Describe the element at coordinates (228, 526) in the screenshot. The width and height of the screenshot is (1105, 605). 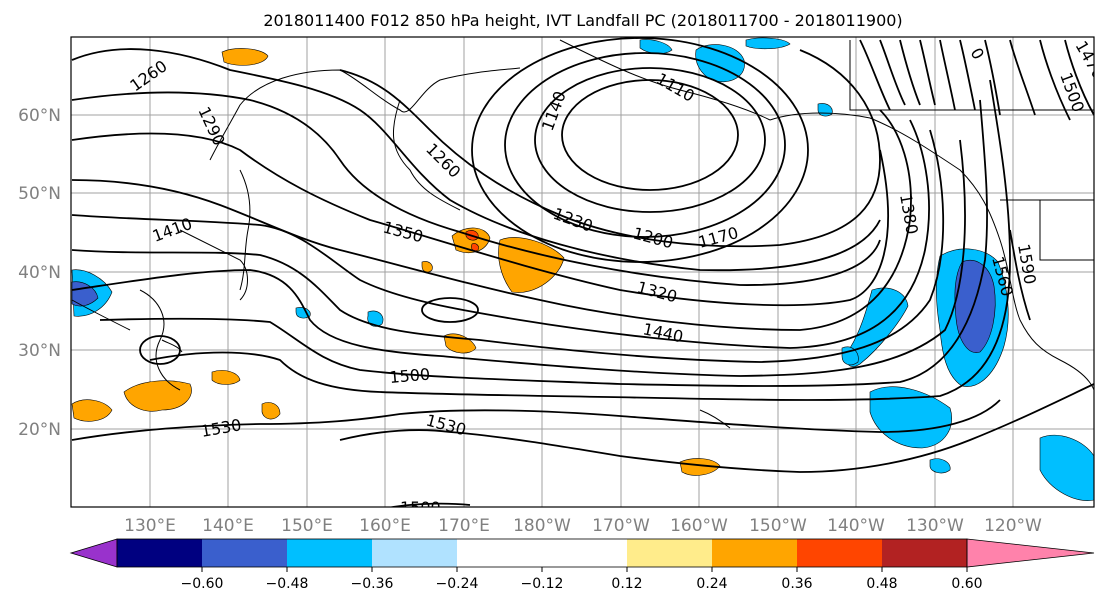
I see `lon-label: 140°E` at that location.